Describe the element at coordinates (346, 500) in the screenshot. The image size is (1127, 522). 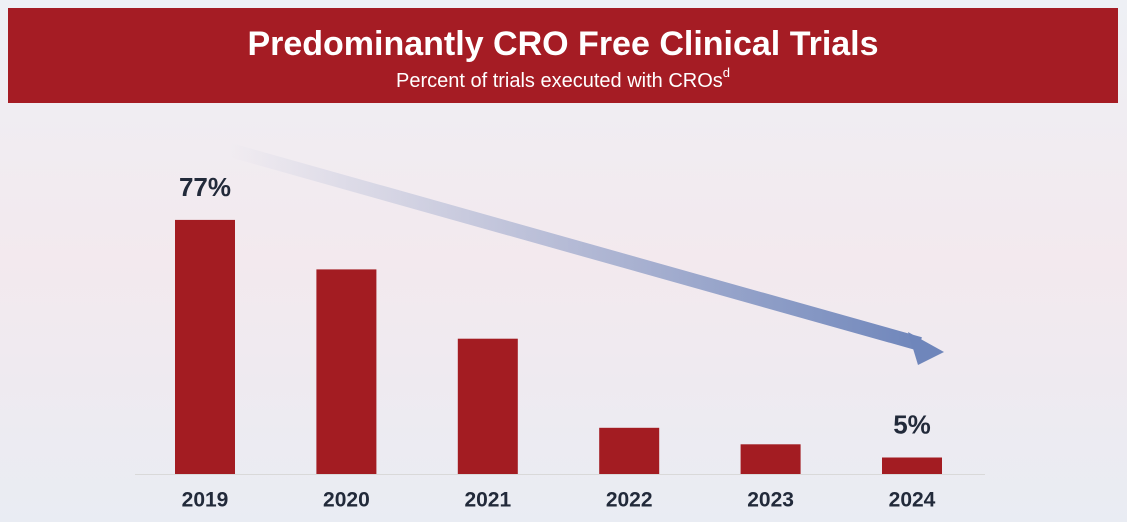
I see `x-tick-label: 2020` at that location.